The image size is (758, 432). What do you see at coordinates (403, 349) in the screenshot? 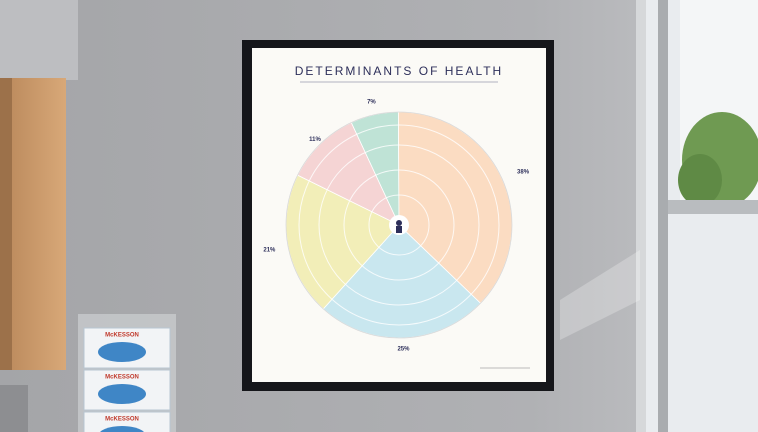
I see `slice-label: 25%` at bounding box center [403, 349].